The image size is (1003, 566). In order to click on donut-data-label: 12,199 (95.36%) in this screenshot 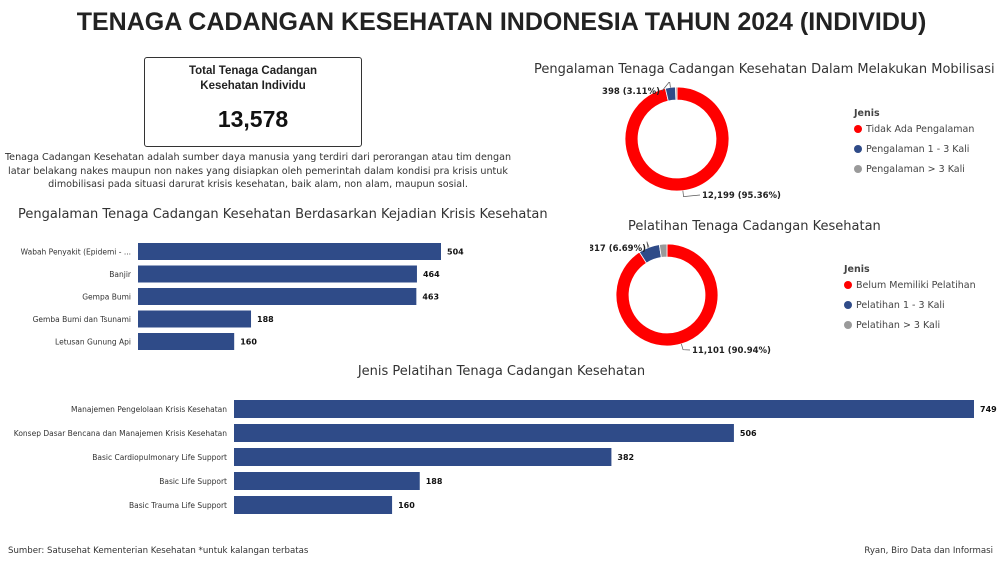, I will do `click(741, 196)`.